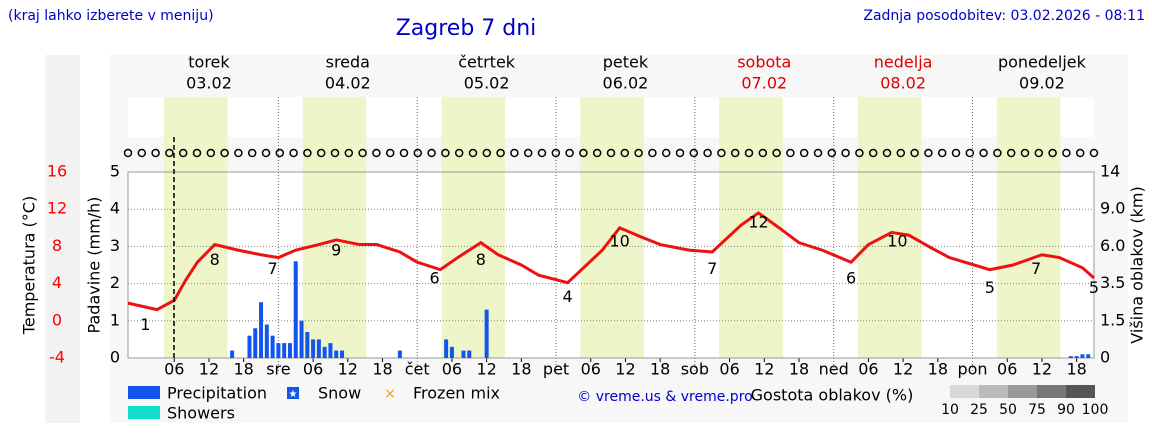 The height and width of the screenshot is (443, 1152). Describe the element at coordinates (556, 369) in the screenshot. I see `x-tick-label: pet` at that location.